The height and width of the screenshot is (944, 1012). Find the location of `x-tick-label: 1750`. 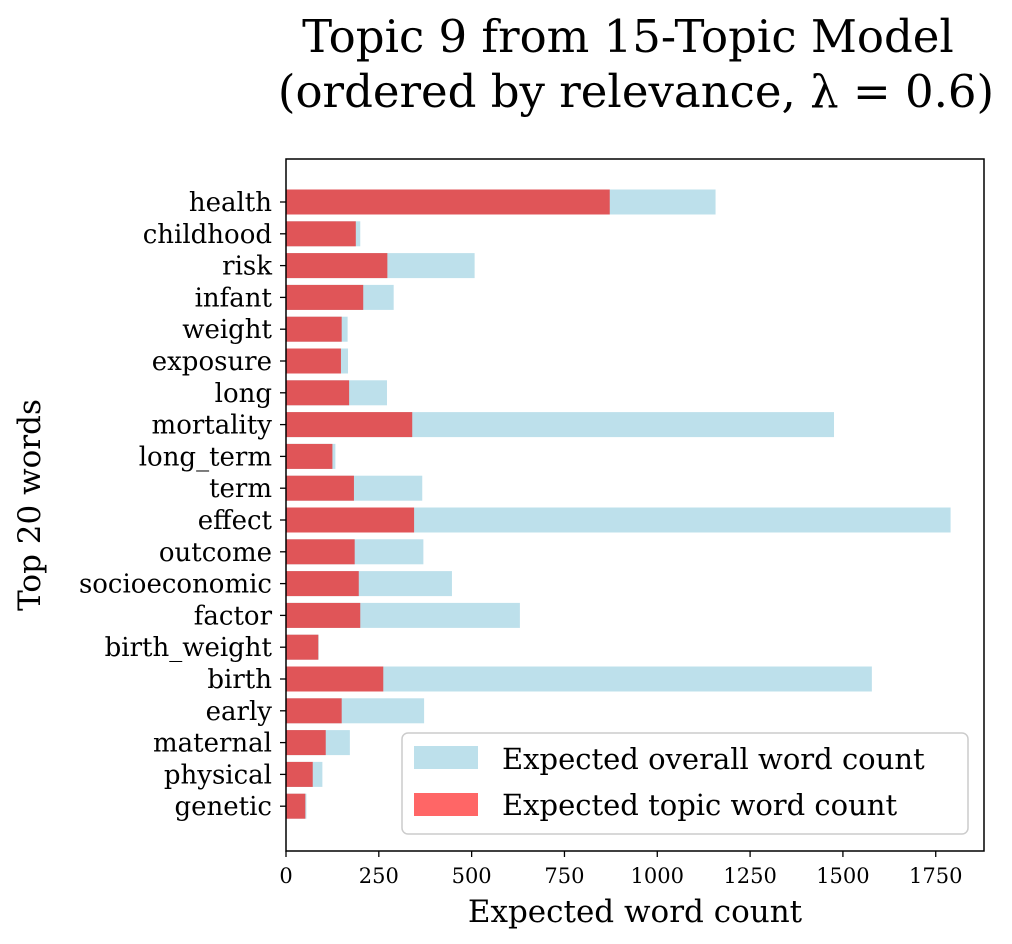

x-tick-label: 1750 is located at coordinates (935, 876).